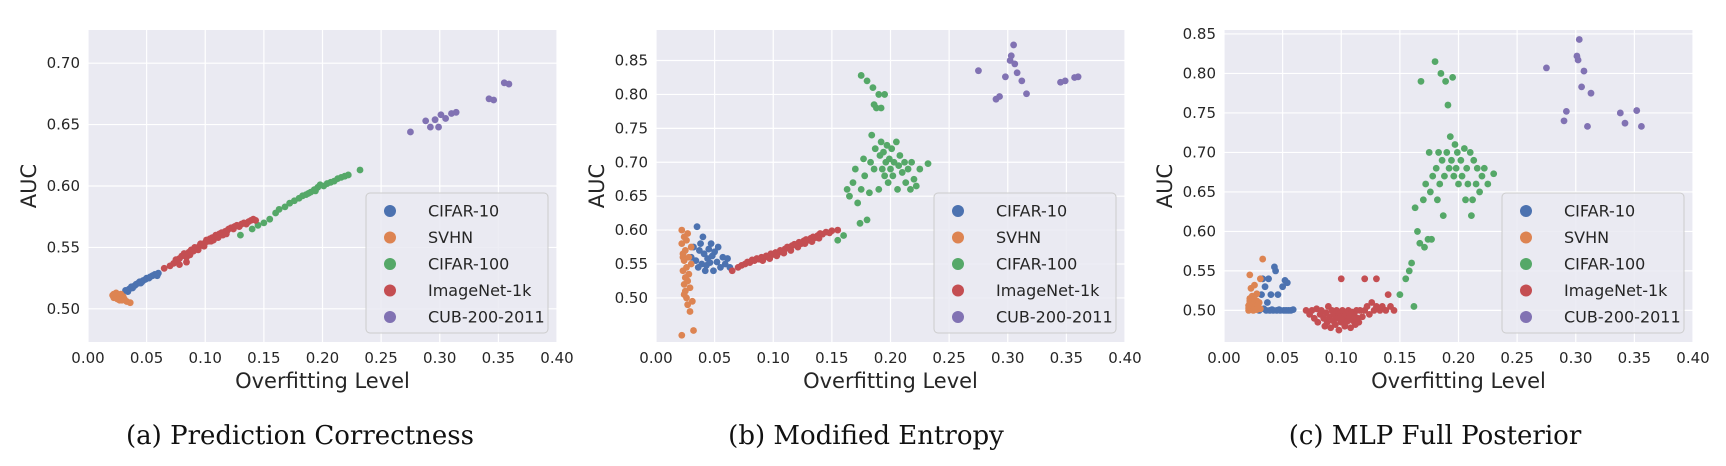 This screenshot has height=466, width=1726. What do you see at coordinates (1025, 263) in the screenshot?
I see `legend-box` at bounding box center [1025, 263].